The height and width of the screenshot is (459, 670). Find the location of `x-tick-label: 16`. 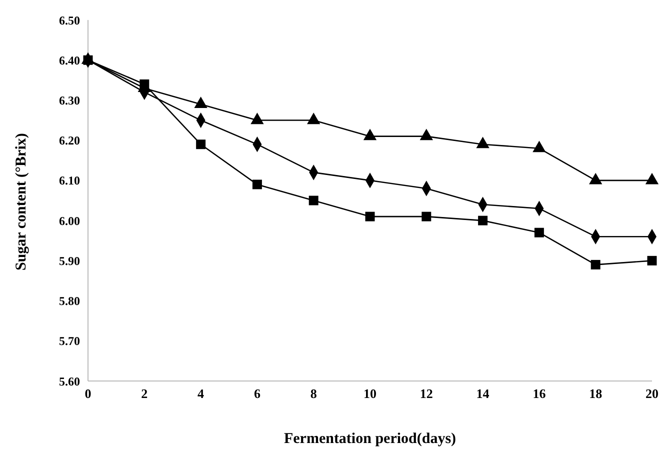

x-tick-label: 16 is located at coordinates (539, 394).